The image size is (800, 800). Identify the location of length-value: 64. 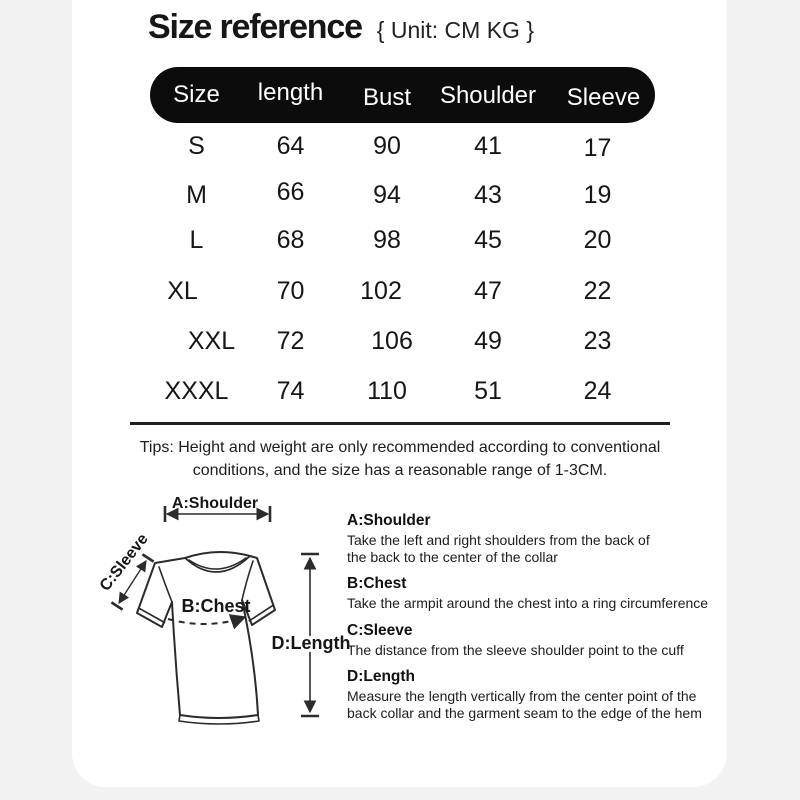
(290, 146).